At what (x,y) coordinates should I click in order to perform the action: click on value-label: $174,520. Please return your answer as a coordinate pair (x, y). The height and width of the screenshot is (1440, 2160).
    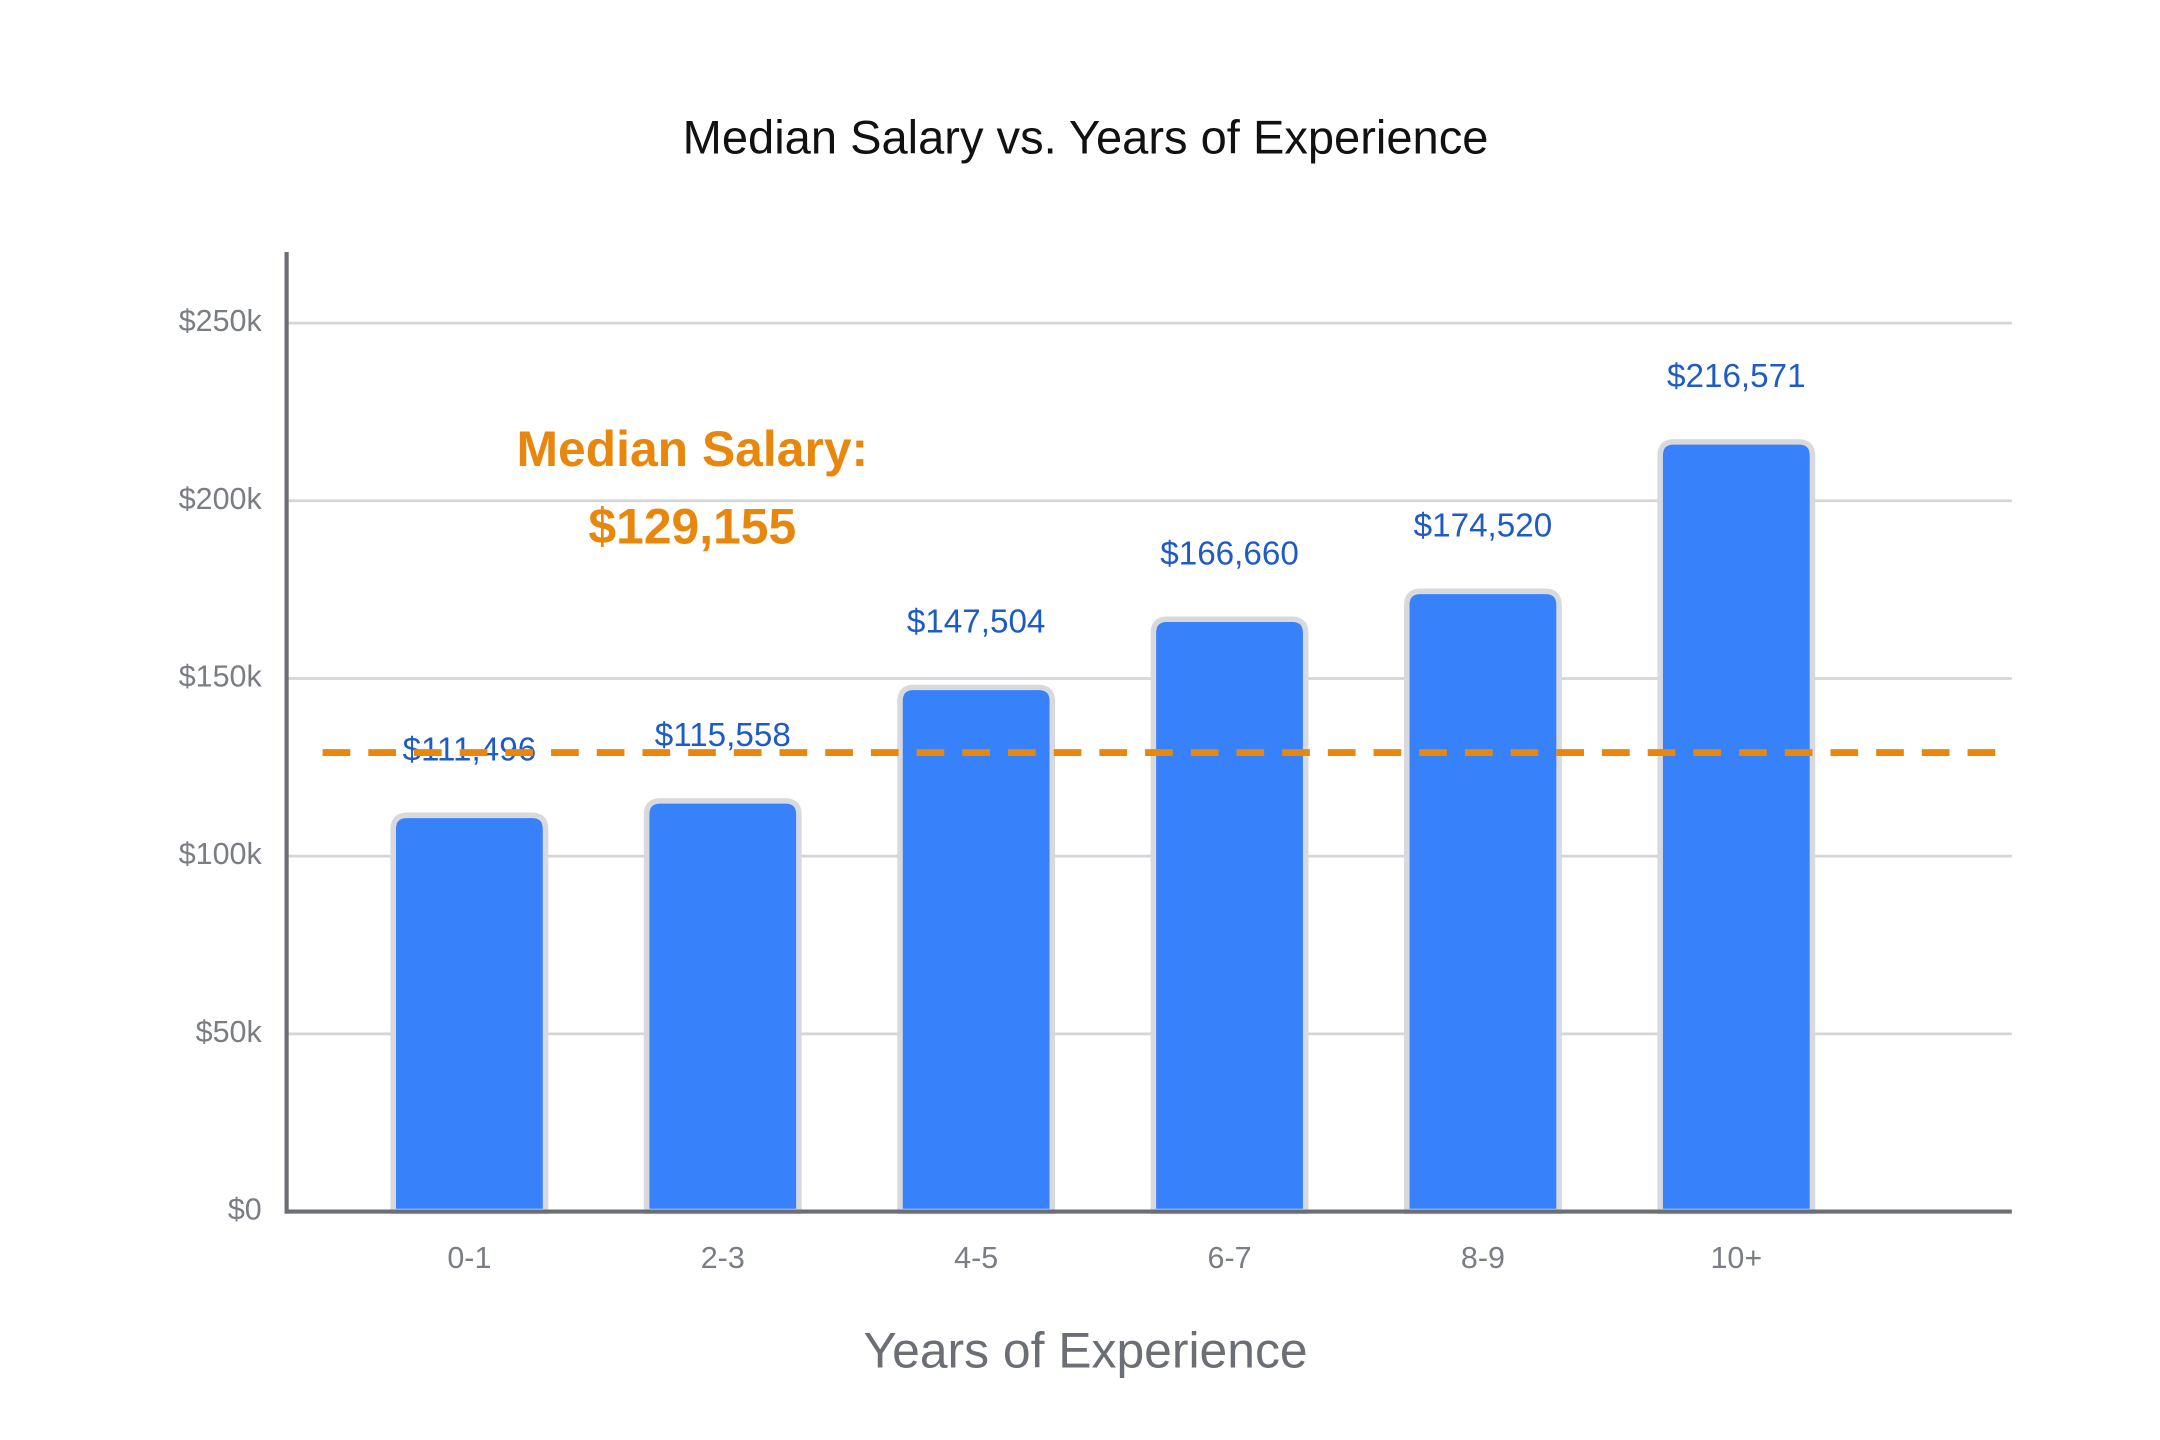
    Looking at the image, I should click on (1483, 525).